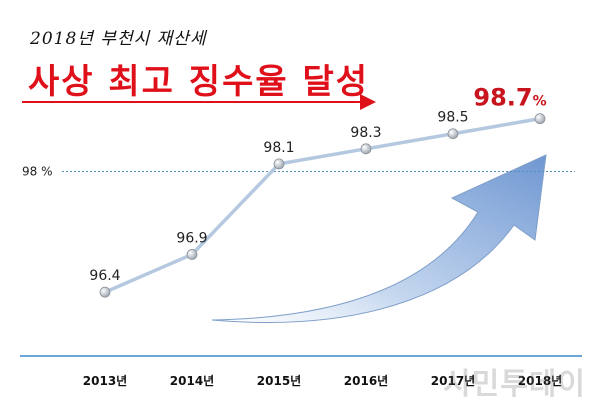  What do you see at coordinates (279, 381) in the screenshot?
I see `x-tick-label: 2015년` at bounding box center [279, 381].